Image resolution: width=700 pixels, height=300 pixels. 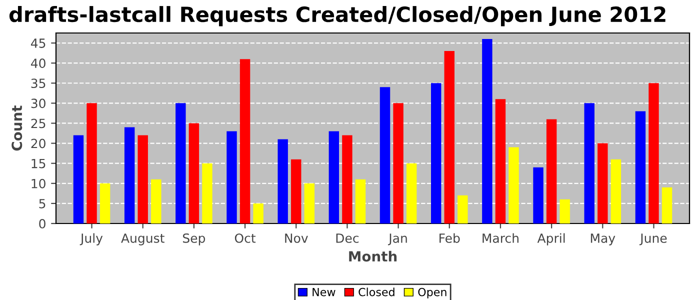 What do you see at coordinates (551, 239) in the screenshot?
I see `x-tick-label: April` at bounding box center [551, 239].